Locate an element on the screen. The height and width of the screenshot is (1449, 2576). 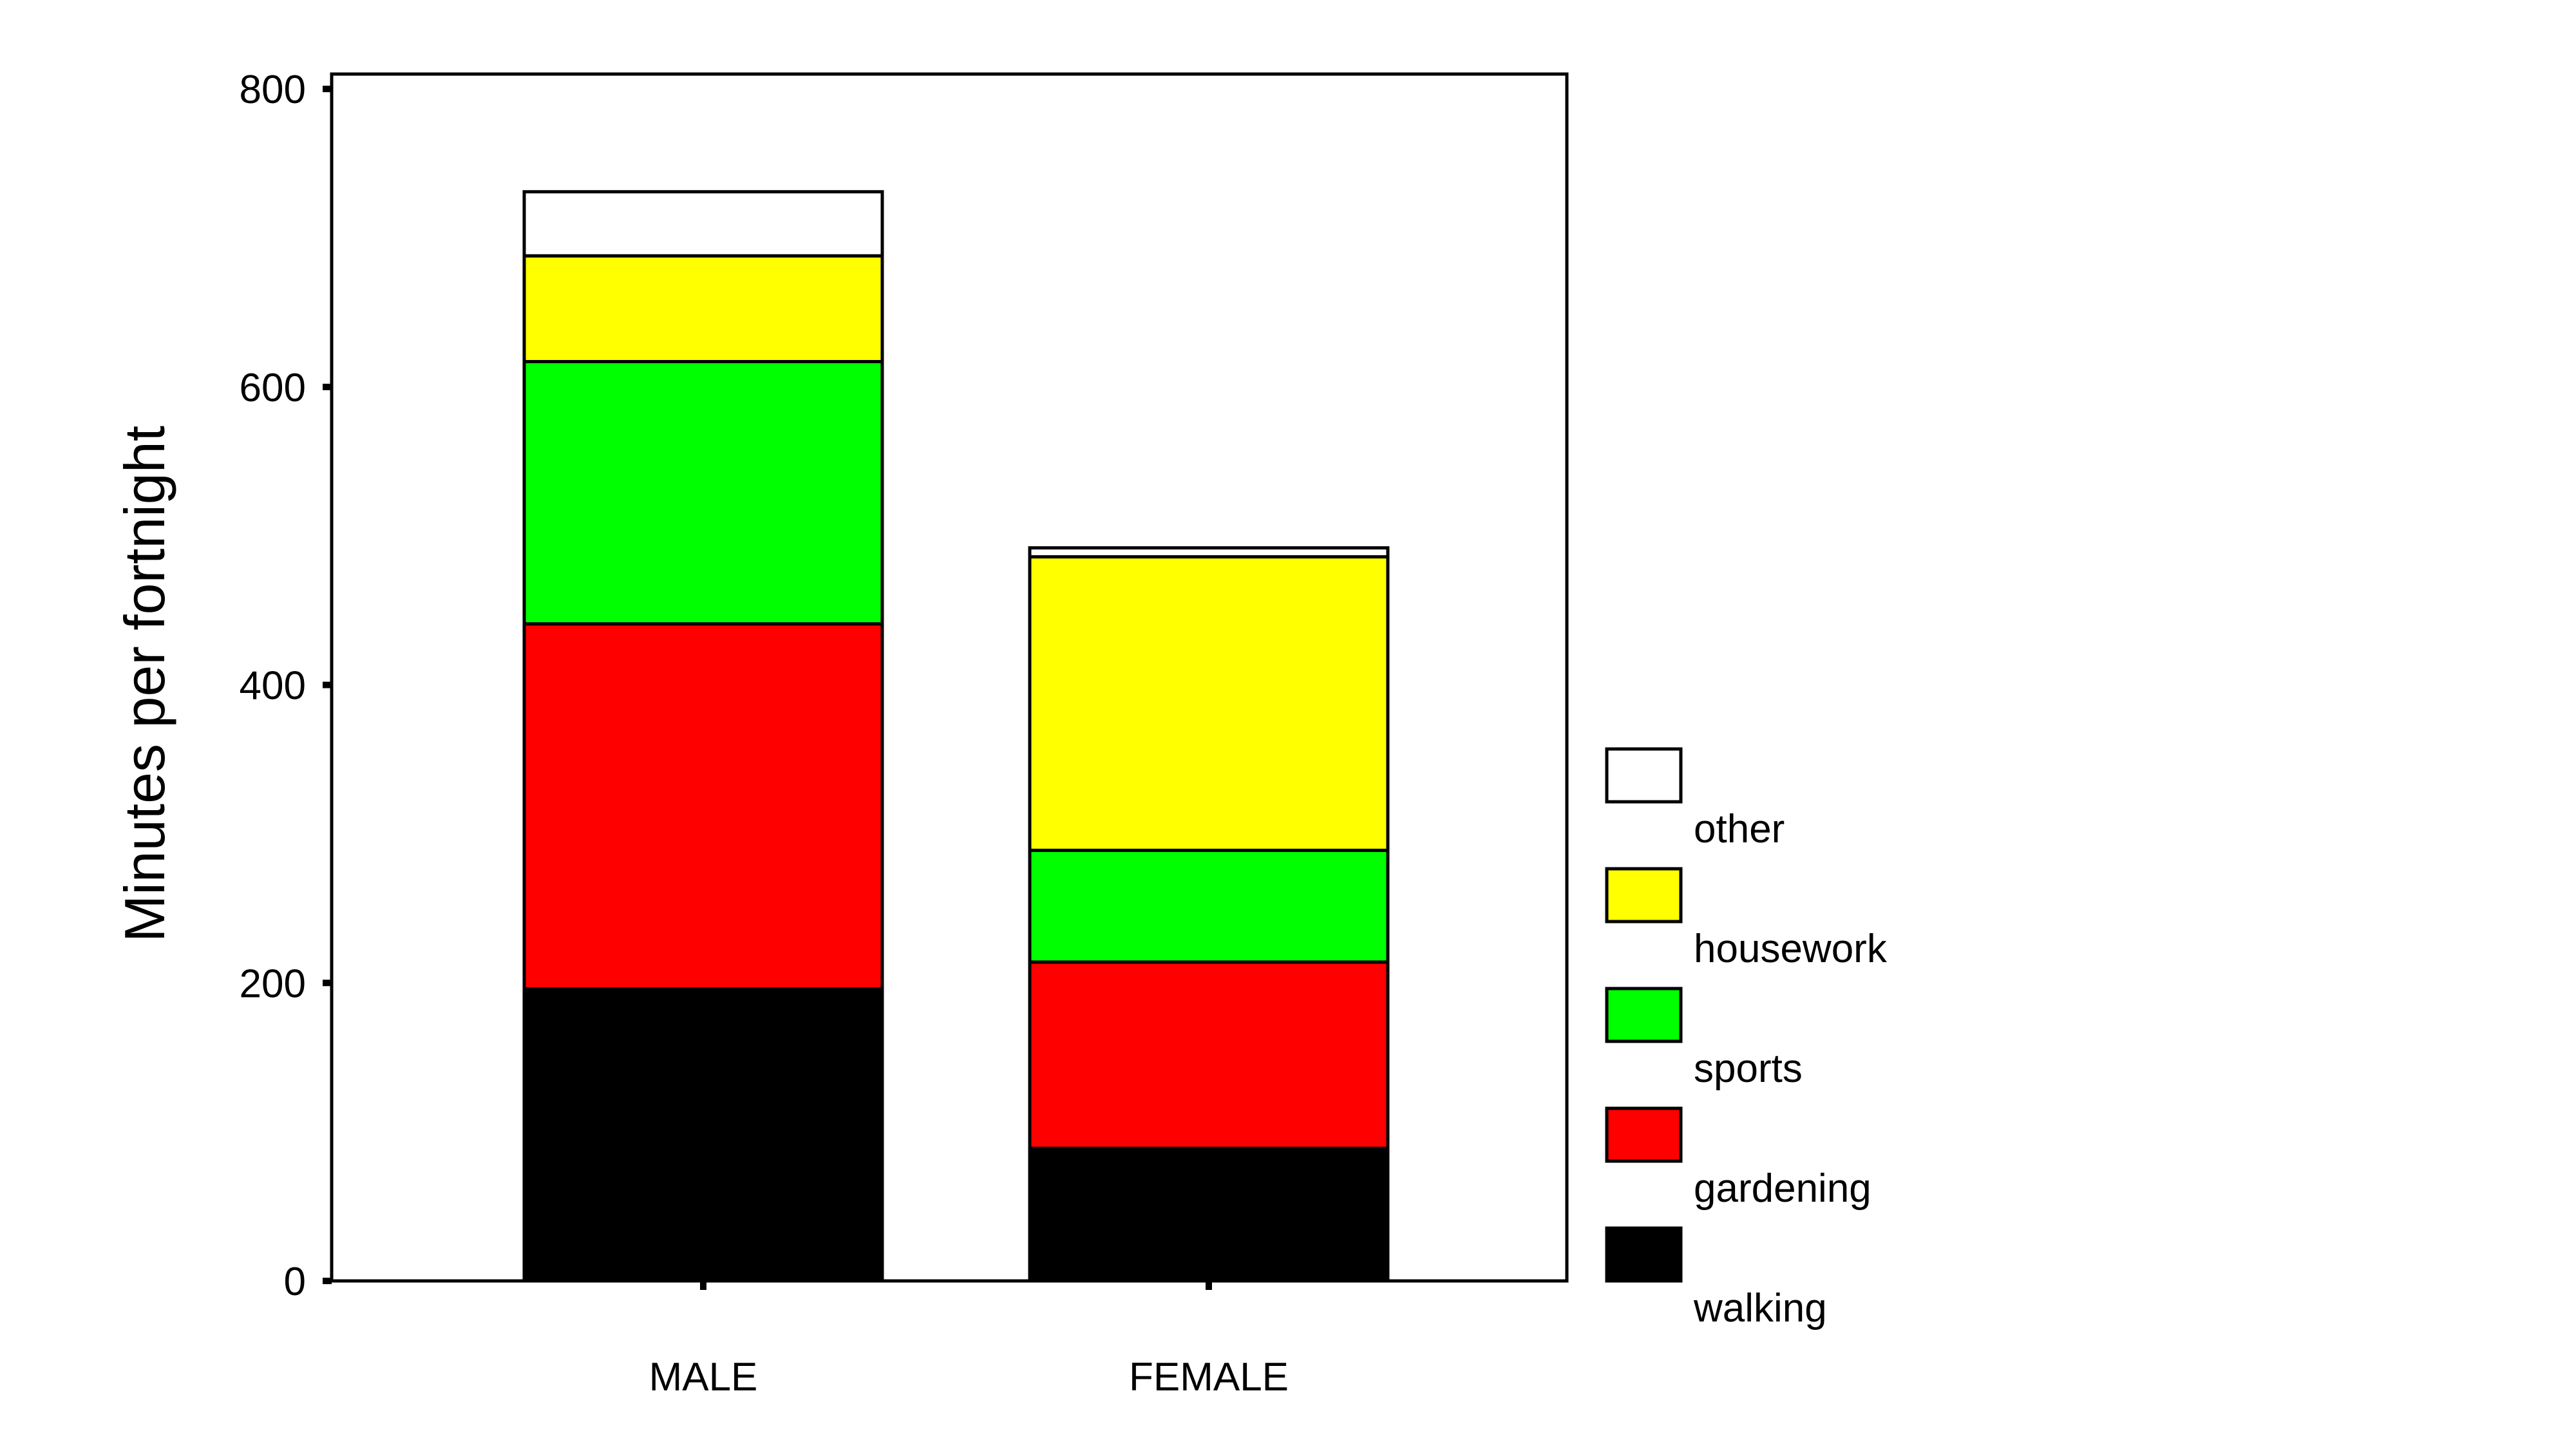
bar-segment-male-sports is located at coordinates (703, 493).